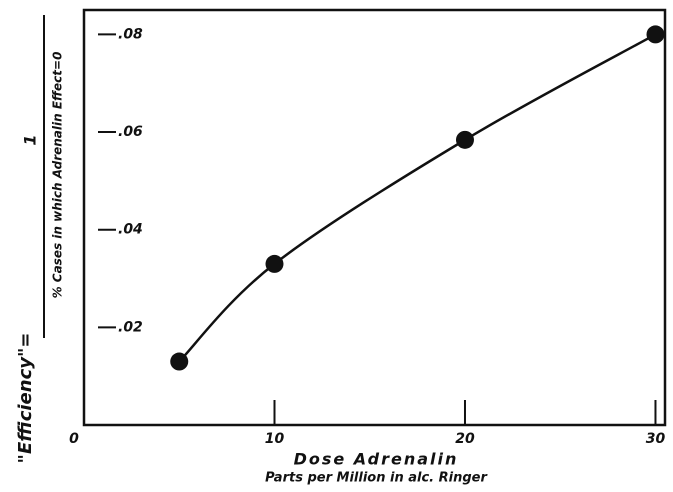 This screenshot has height=492, width=673. What do you see at coordinates (376, 478) in the screenshot?
I see `x-label-sub: Parts per Million in alc. Ringer` at bounding box center [376, 478].